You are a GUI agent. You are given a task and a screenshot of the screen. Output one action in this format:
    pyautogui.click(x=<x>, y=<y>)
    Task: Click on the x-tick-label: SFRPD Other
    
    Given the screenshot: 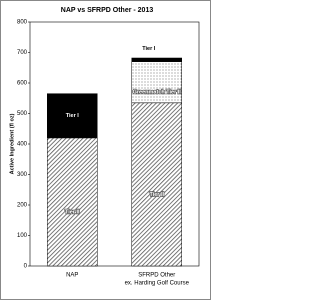 What is the action you would take?
    pyautogui.click(x=156, y=276)
    